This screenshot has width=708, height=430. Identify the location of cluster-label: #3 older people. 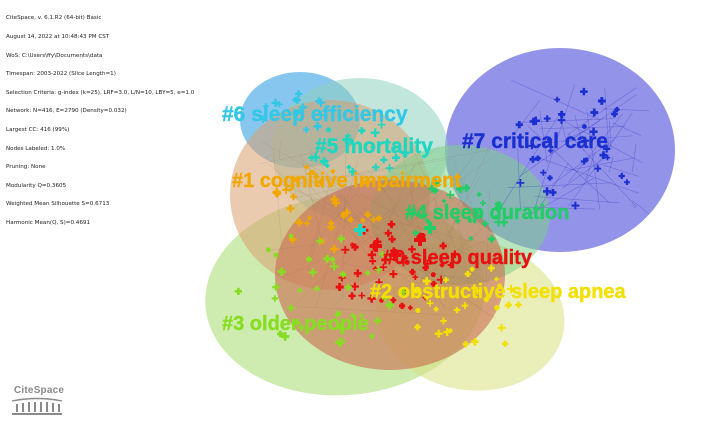
(295, 324).